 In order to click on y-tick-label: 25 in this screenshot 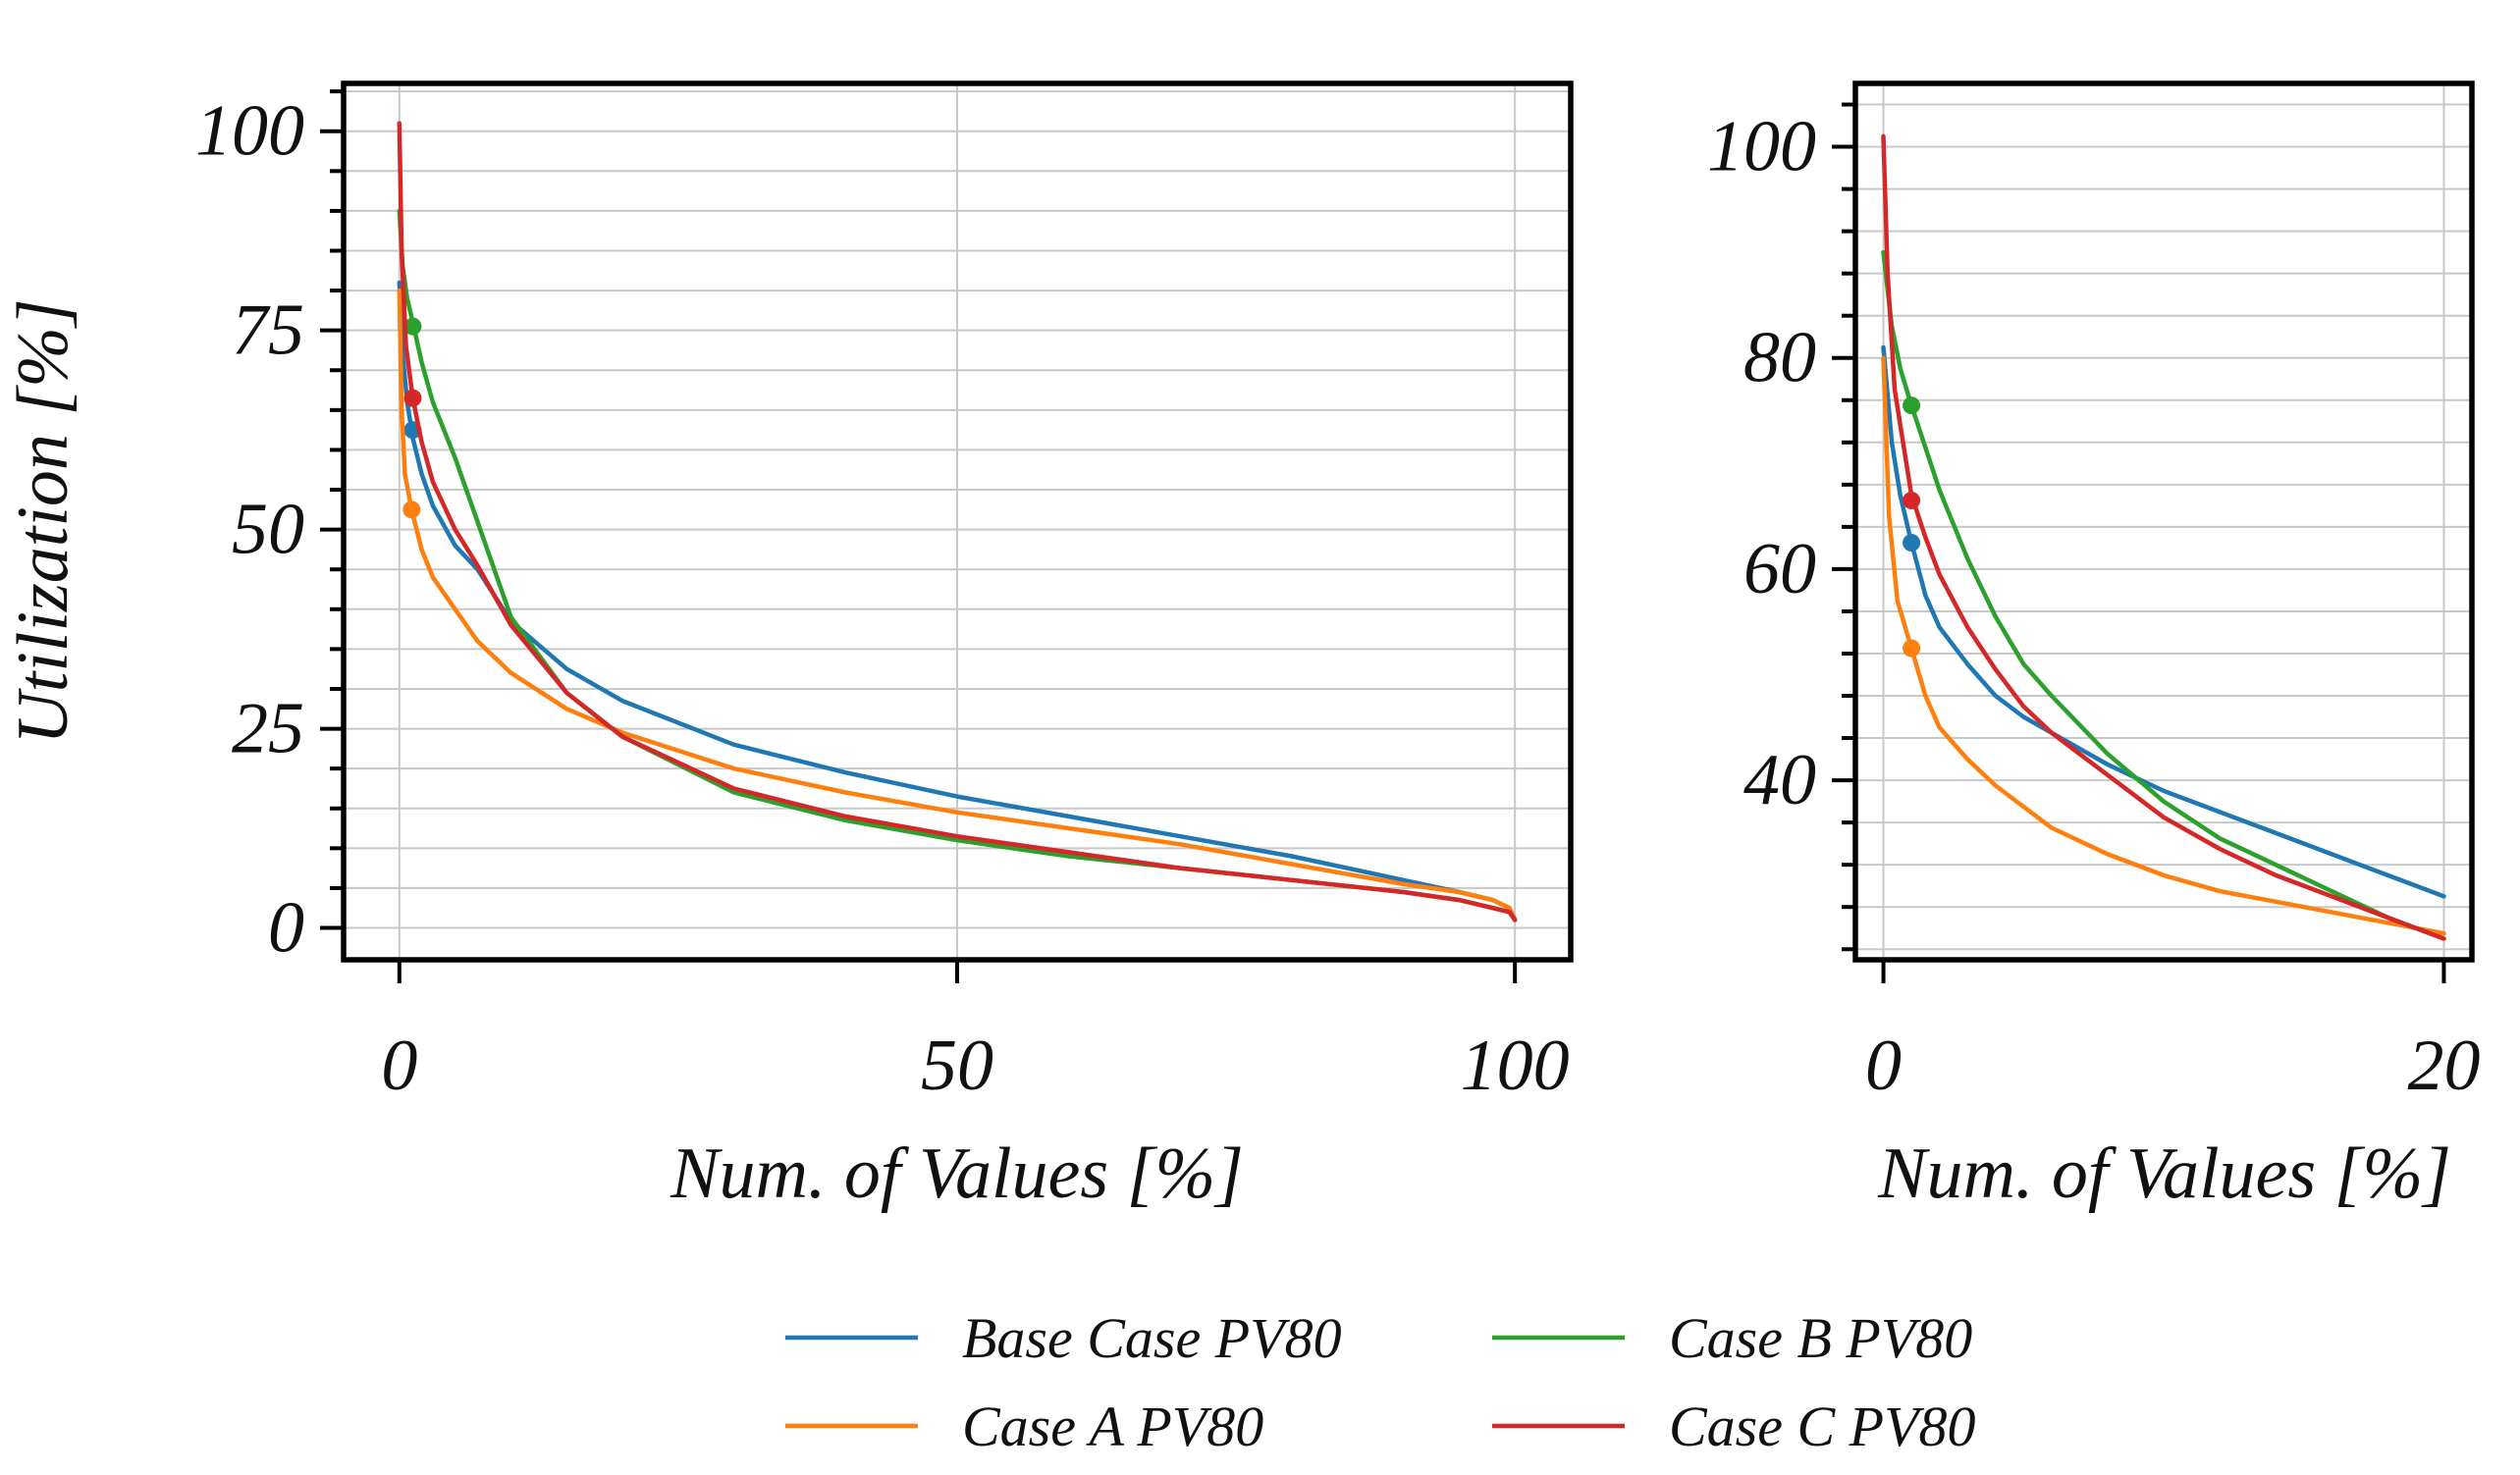, I will do `click(268, 729)`.